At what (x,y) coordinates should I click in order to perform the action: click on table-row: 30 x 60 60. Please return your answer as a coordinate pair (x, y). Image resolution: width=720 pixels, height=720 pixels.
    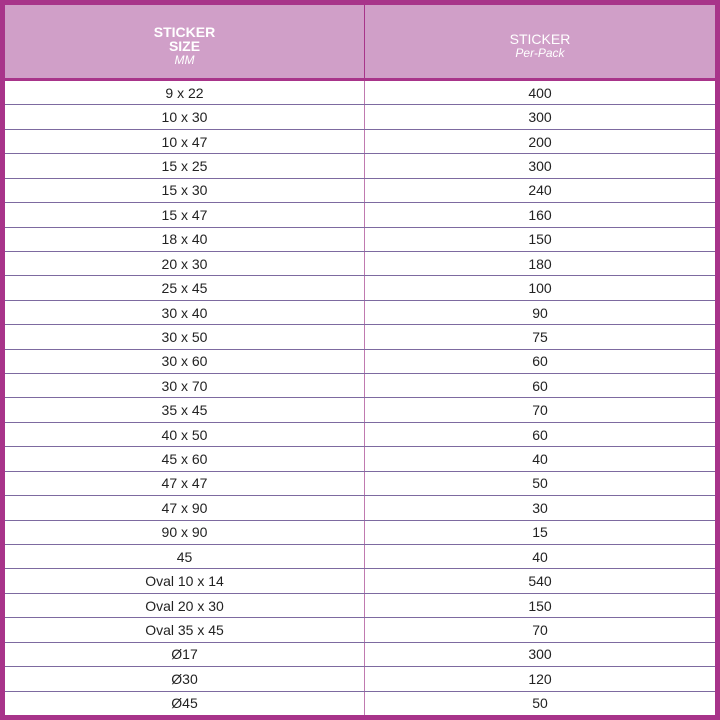
    Looking at the image, I should click on (360, 362).